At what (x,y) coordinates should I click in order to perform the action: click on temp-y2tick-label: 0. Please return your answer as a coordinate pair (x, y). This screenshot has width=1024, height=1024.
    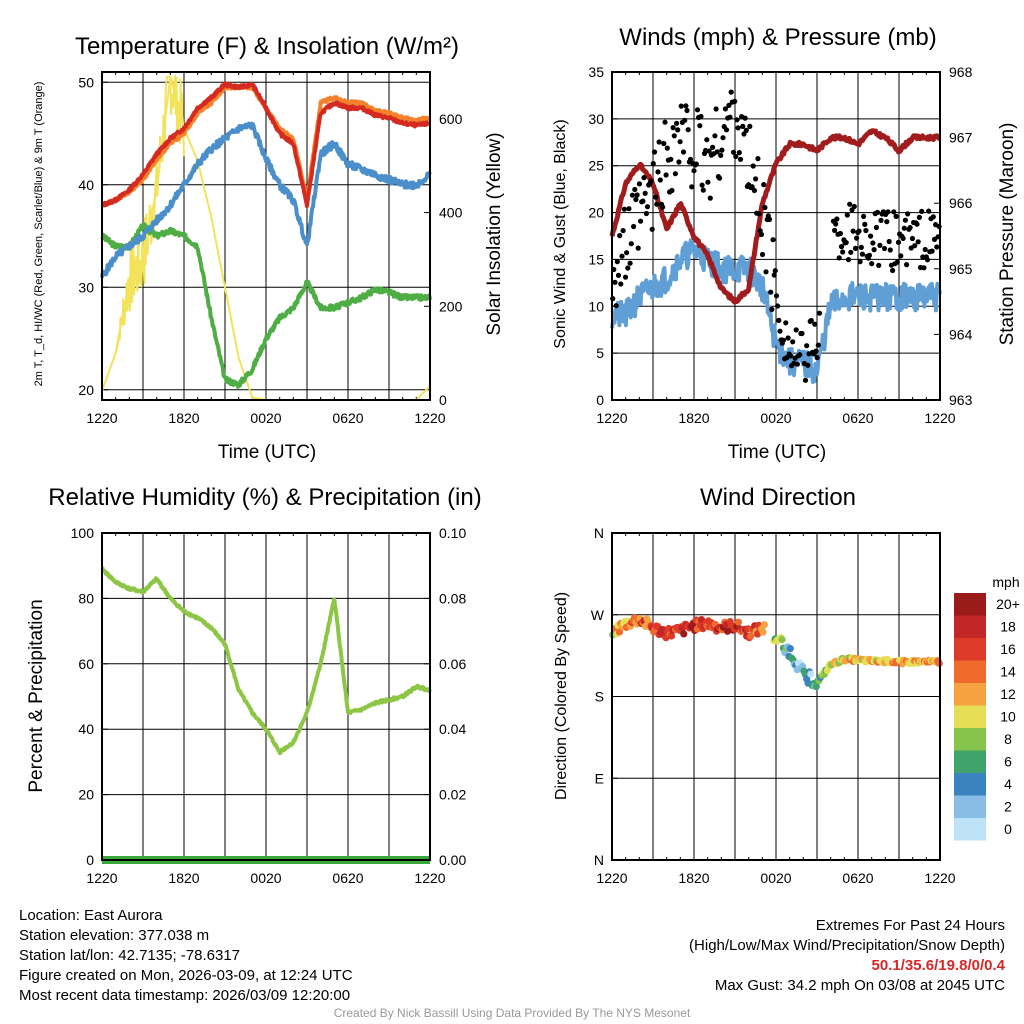
    Looking at the image, I should click on (443, 400).